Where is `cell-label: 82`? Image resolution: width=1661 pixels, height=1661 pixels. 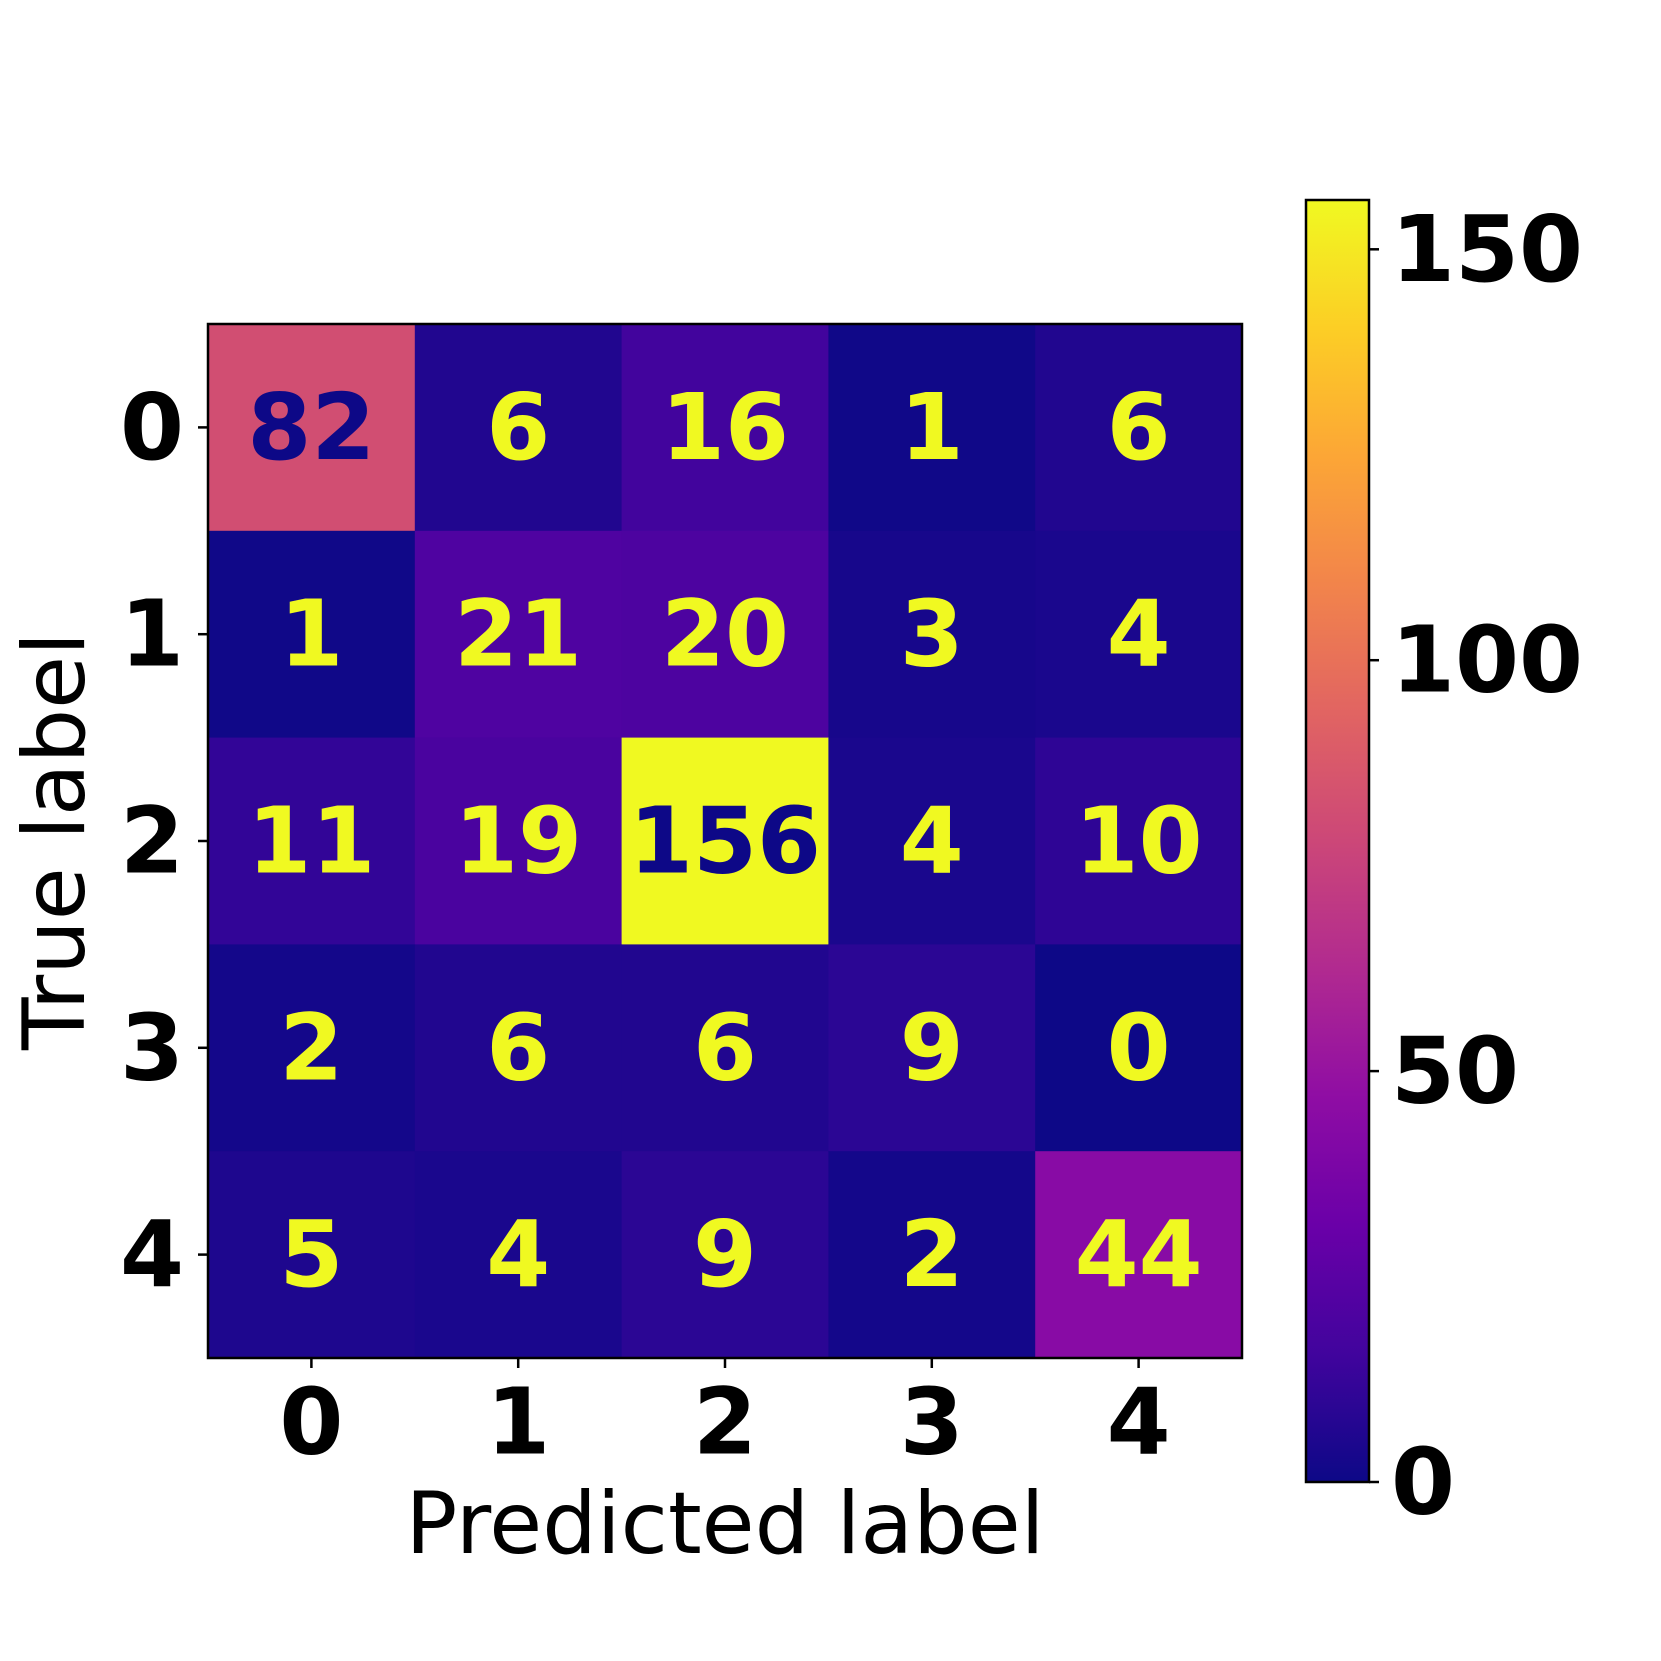 cell-label: 82 is located at coordinates (311, 427).